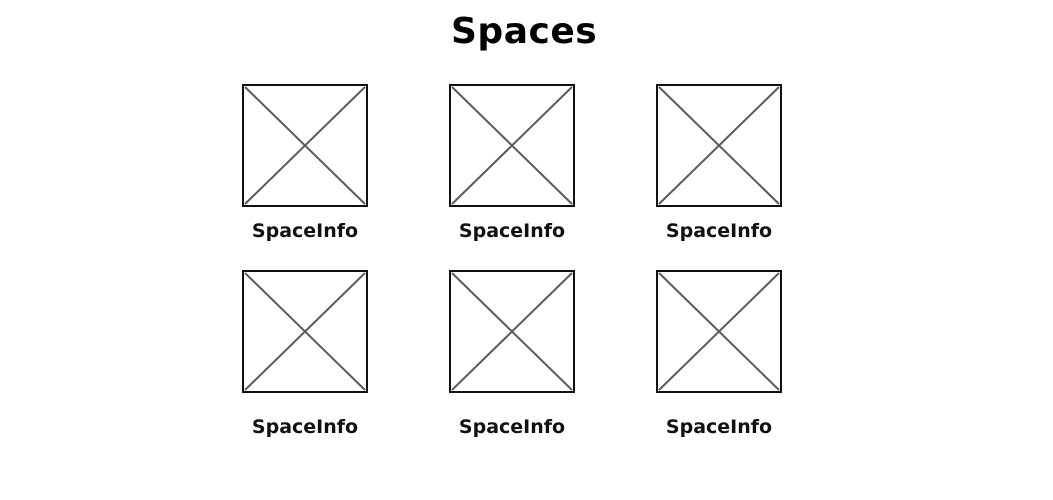 Image resolution: width=1053 pixels, height=500 pixels. Describe the element at coordinates (524, 31) in the screenshot. I see `page-title: Spaces` at that location.